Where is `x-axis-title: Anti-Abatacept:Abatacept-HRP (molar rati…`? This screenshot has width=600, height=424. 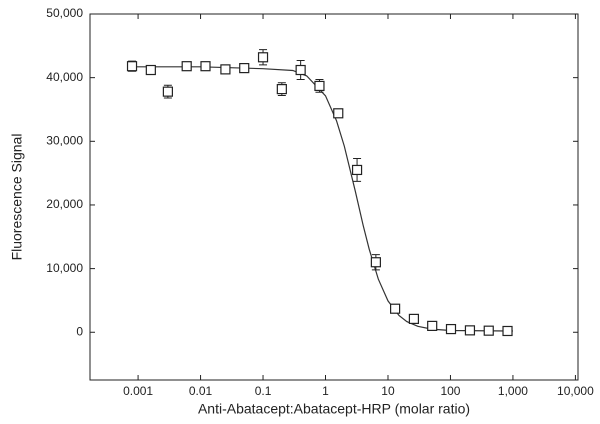
x-axis-title: Anti-Abatacept:Abatacept-HRP (molar rati… is located at coordinates (334, 409).